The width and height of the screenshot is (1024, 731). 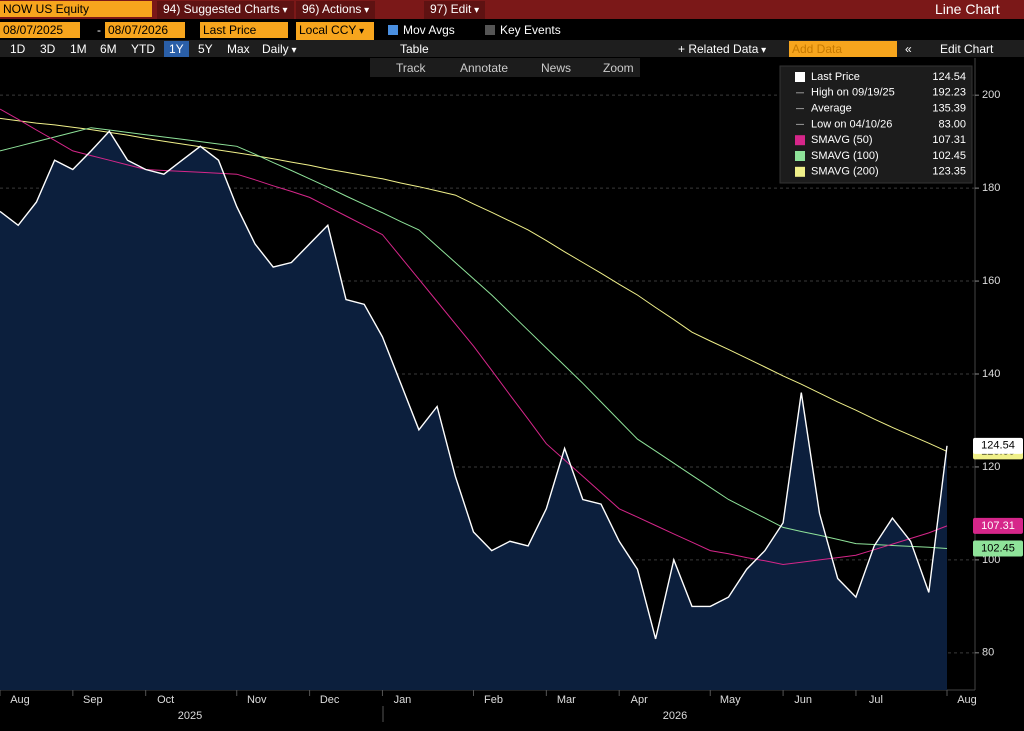 I want to click on year-label: 2026, so click(x=675, y=716).